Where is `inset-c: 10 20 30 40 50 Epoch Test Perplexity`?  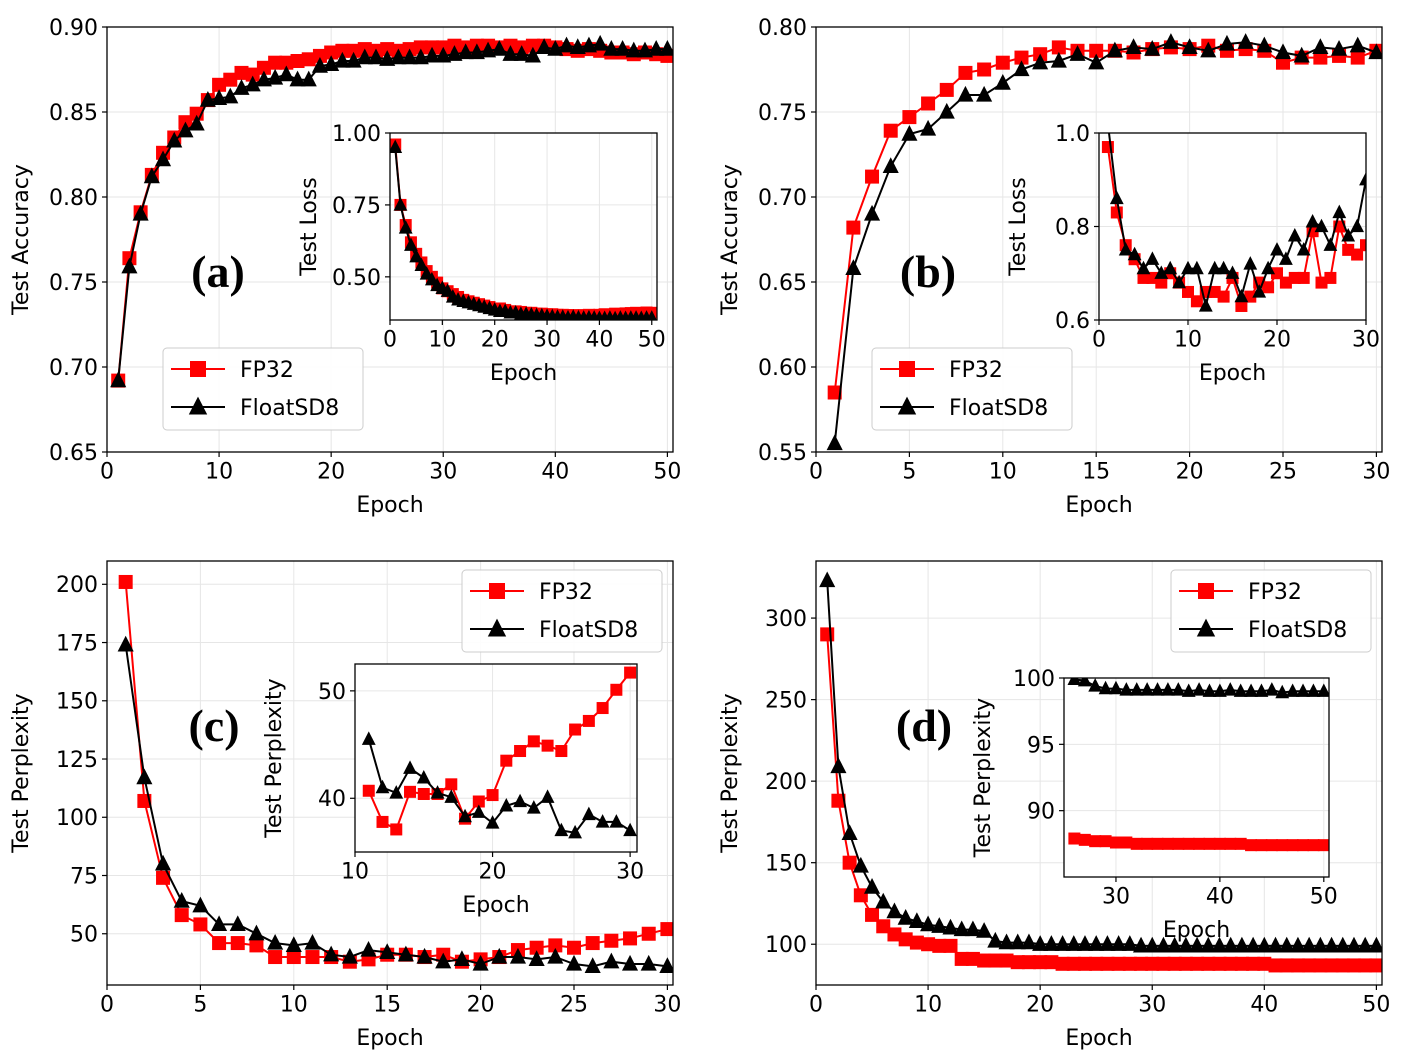
inset-c: 10 20 30 40 50 Epoch Test Perplexity is located at coordinates (453, 790).